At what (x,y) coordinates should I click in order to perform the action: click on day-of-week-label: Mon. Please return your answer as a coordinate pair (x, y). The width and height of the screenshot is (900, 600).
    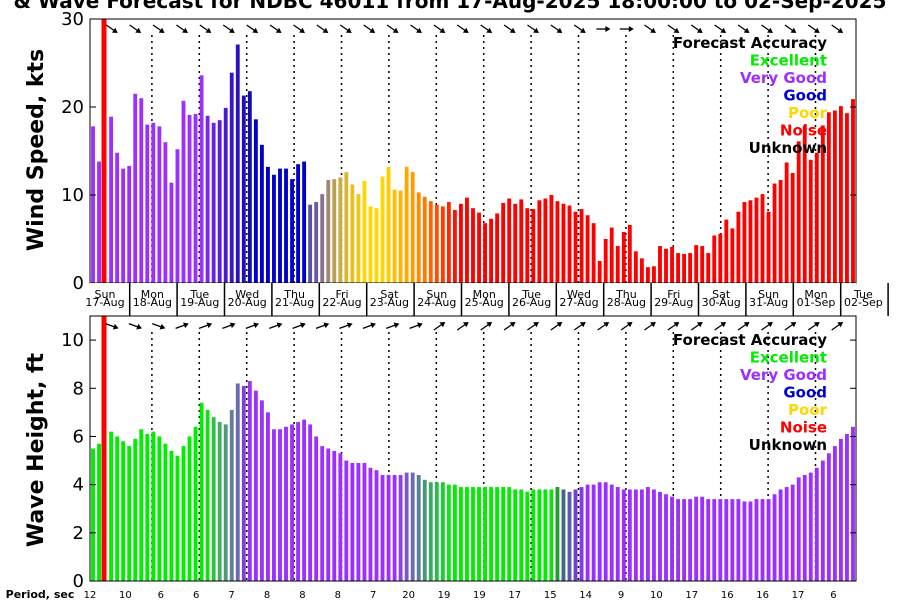
    Looking at the image, I should click on (152, 294).